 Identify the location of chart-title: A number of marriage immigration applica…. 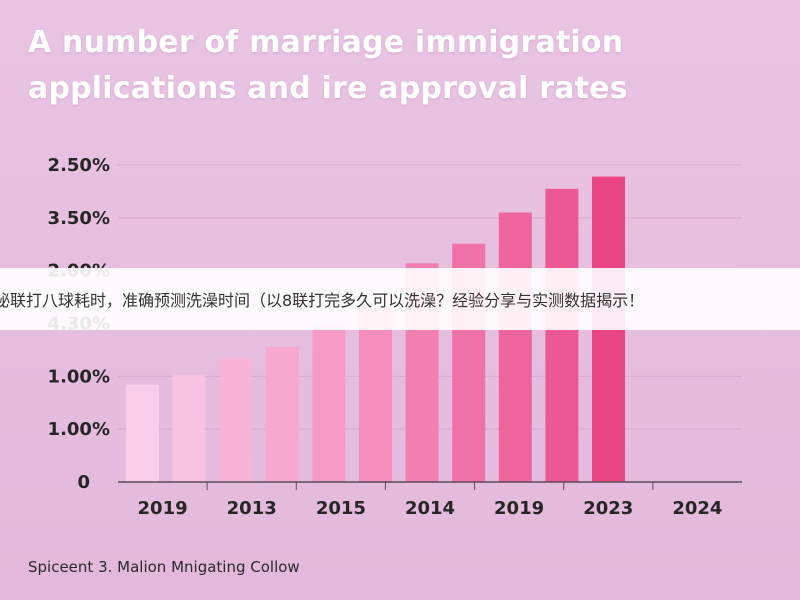
(328, 65).